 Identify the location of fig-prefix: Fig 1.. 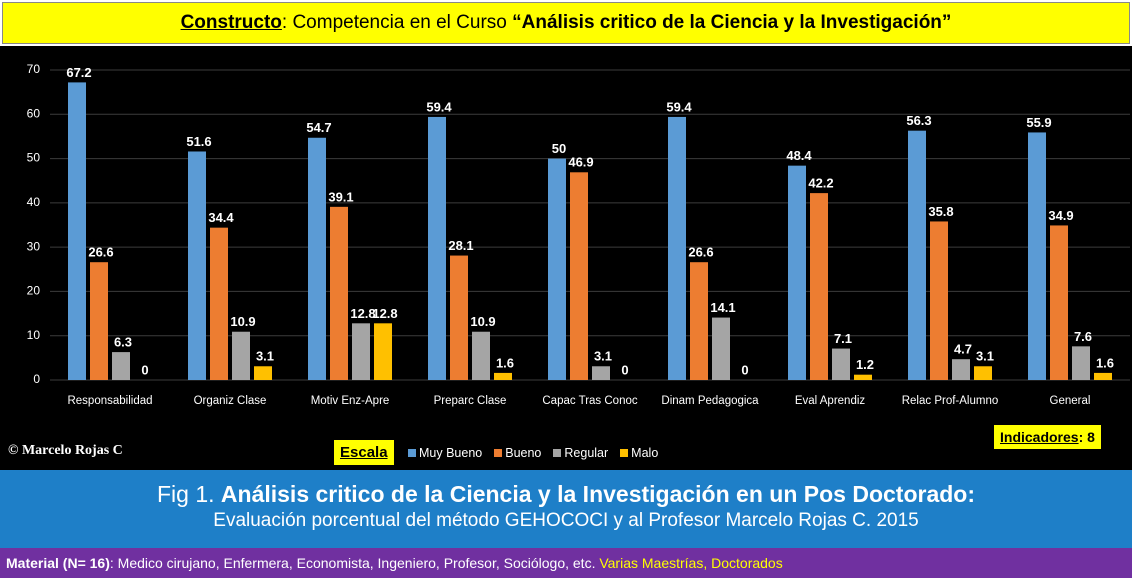
(188, 494).